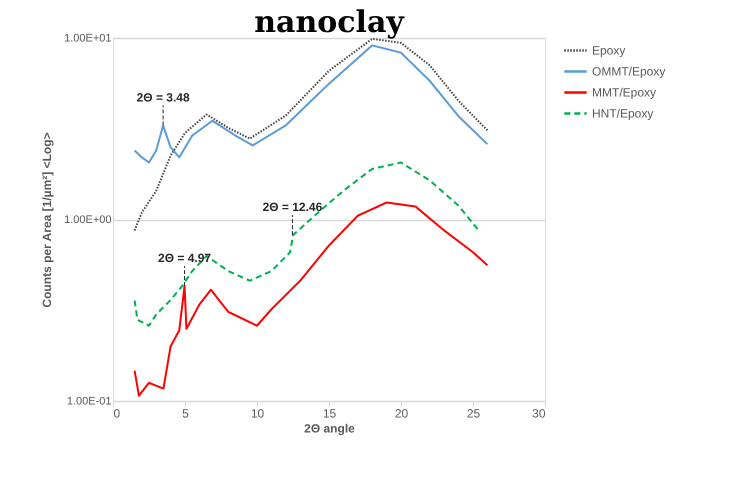 This screenshot has width=731, height=487. I want to click on y-tick-label: 1.00E-01, so click(89, 402).